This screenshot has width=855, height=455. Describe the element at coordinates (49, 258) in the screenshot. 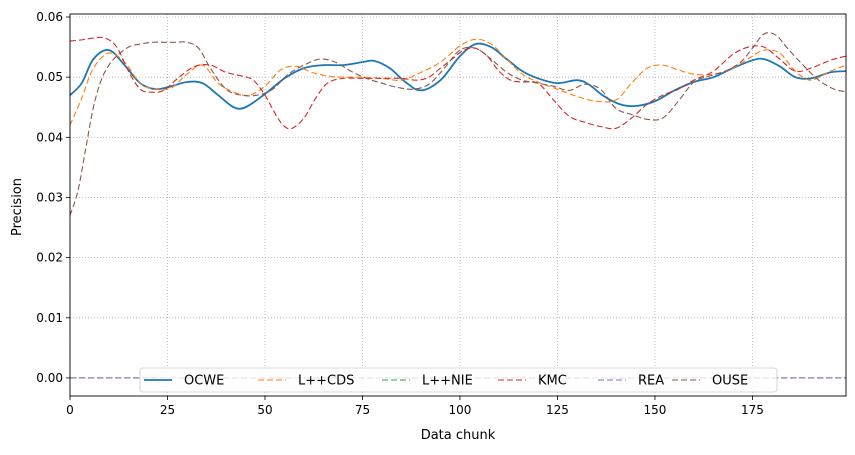

I see `y-tick-label: 0.02` at that location.